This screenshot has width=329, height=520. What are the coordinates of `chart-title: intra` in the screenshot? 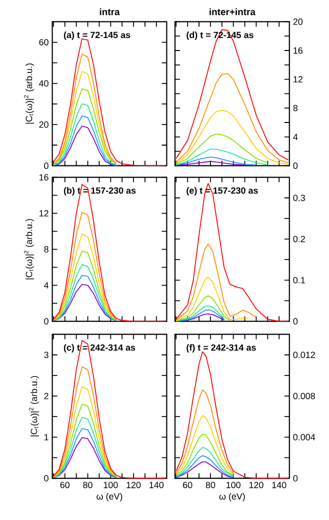 It's located at (110, 12).